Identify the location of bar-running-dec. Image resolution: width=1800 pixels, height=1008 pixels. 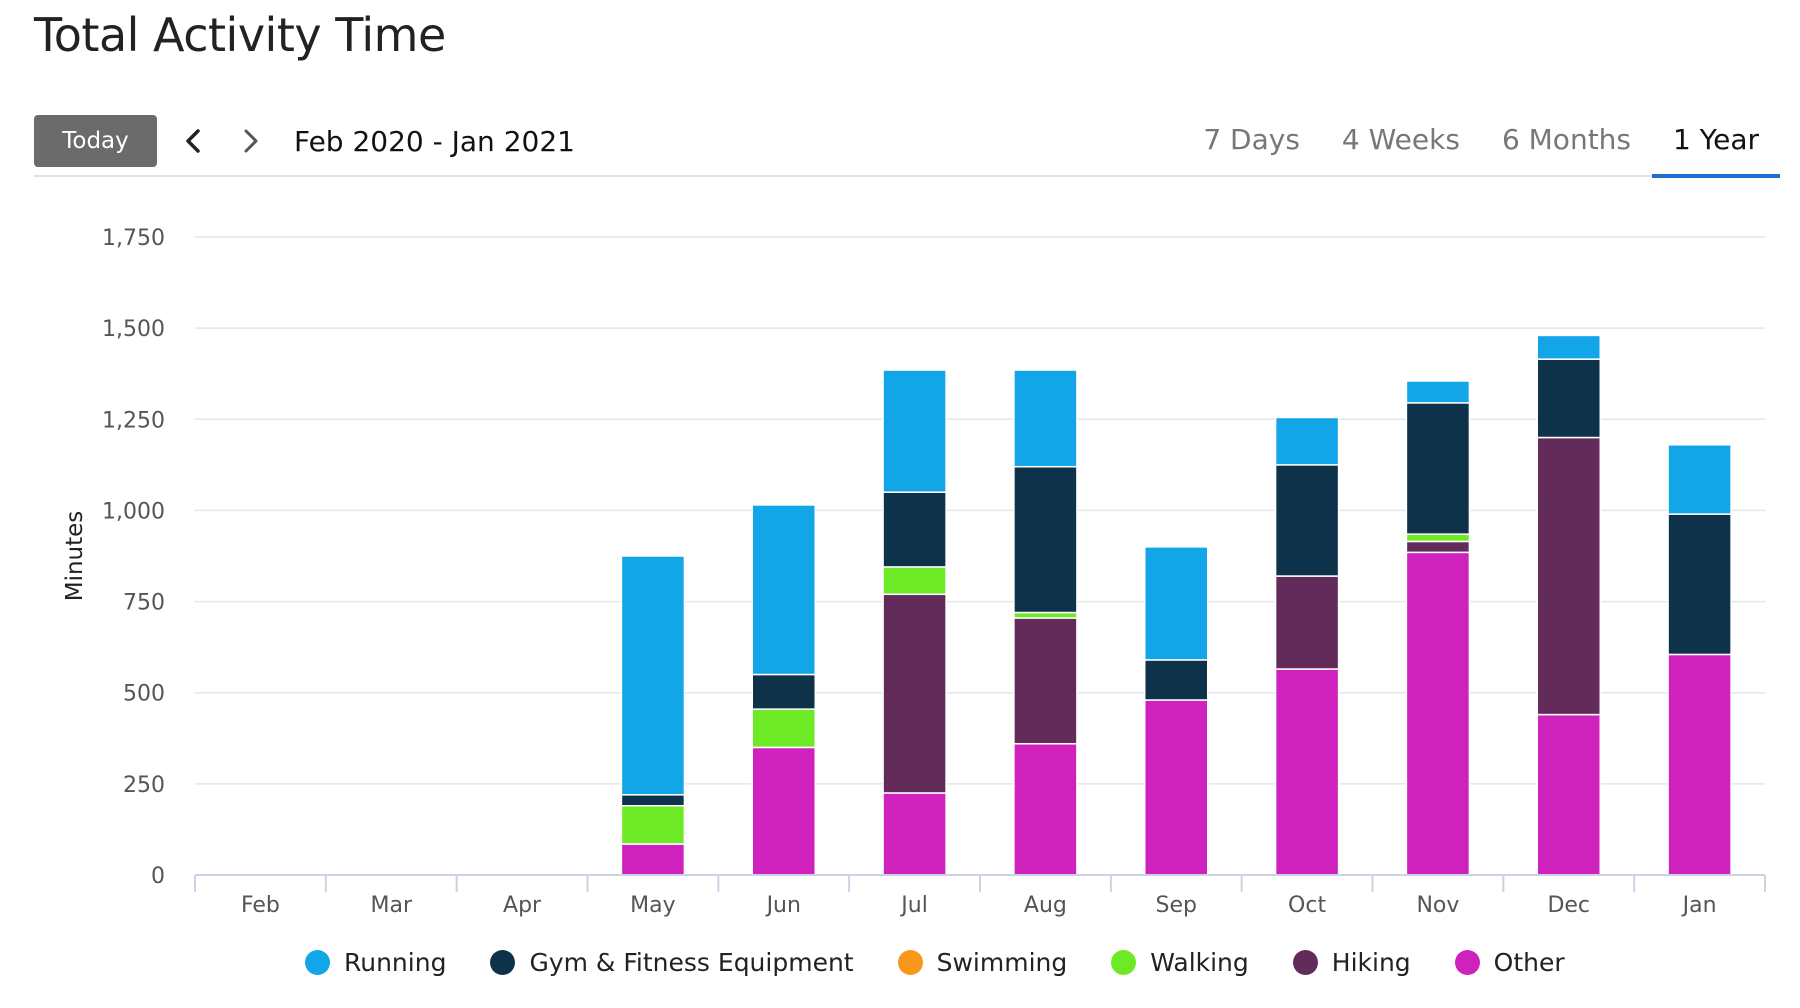
(1568, 347).